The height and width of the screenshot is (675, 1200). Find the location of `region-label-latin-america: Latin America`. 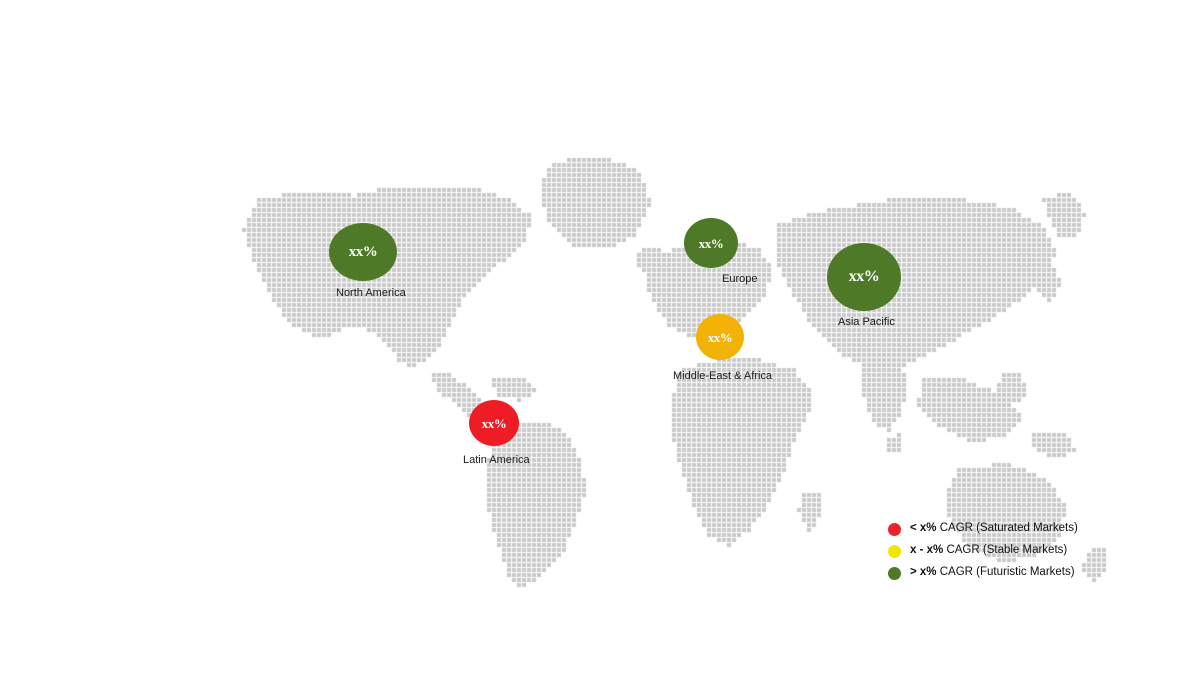

region-label-latin-america: Latin America is located at coordinates (496, 460).